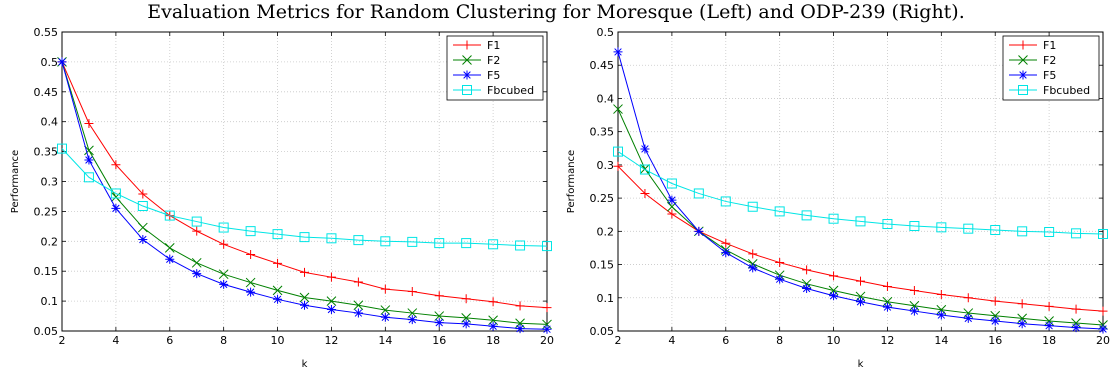  I want to click on series-line-fbcubed, so click(860, 193).